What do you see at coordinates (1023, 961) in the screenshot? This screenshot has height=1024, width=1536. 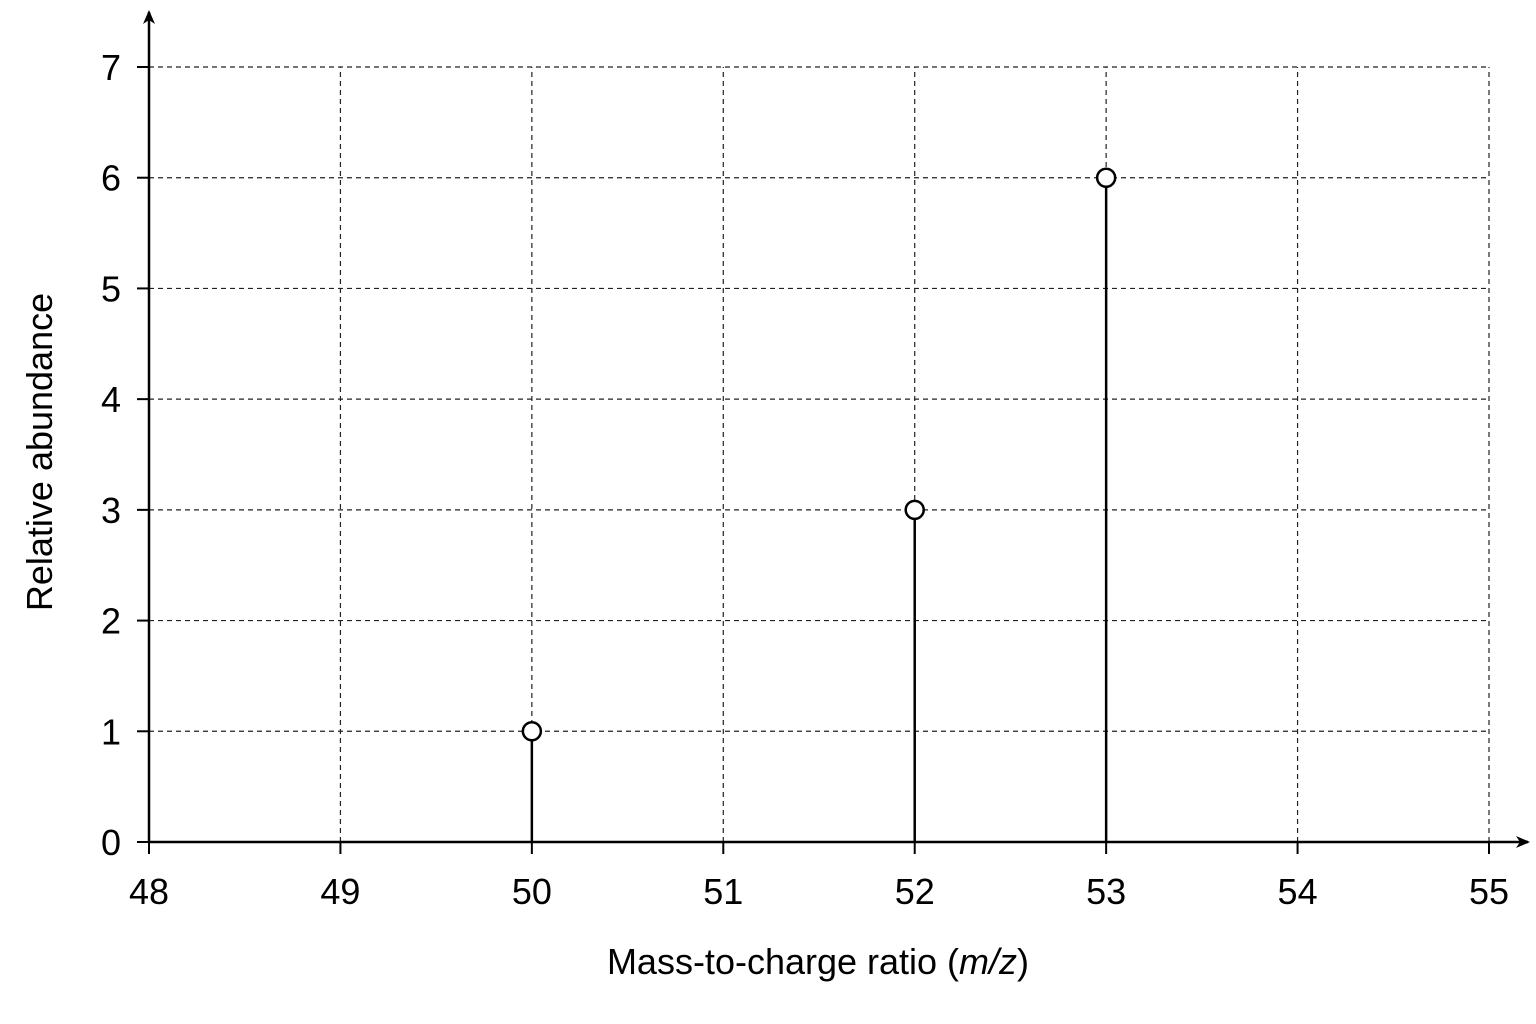 I see `x-axis-title-suffix: )` at bounding box center [1023, 961].